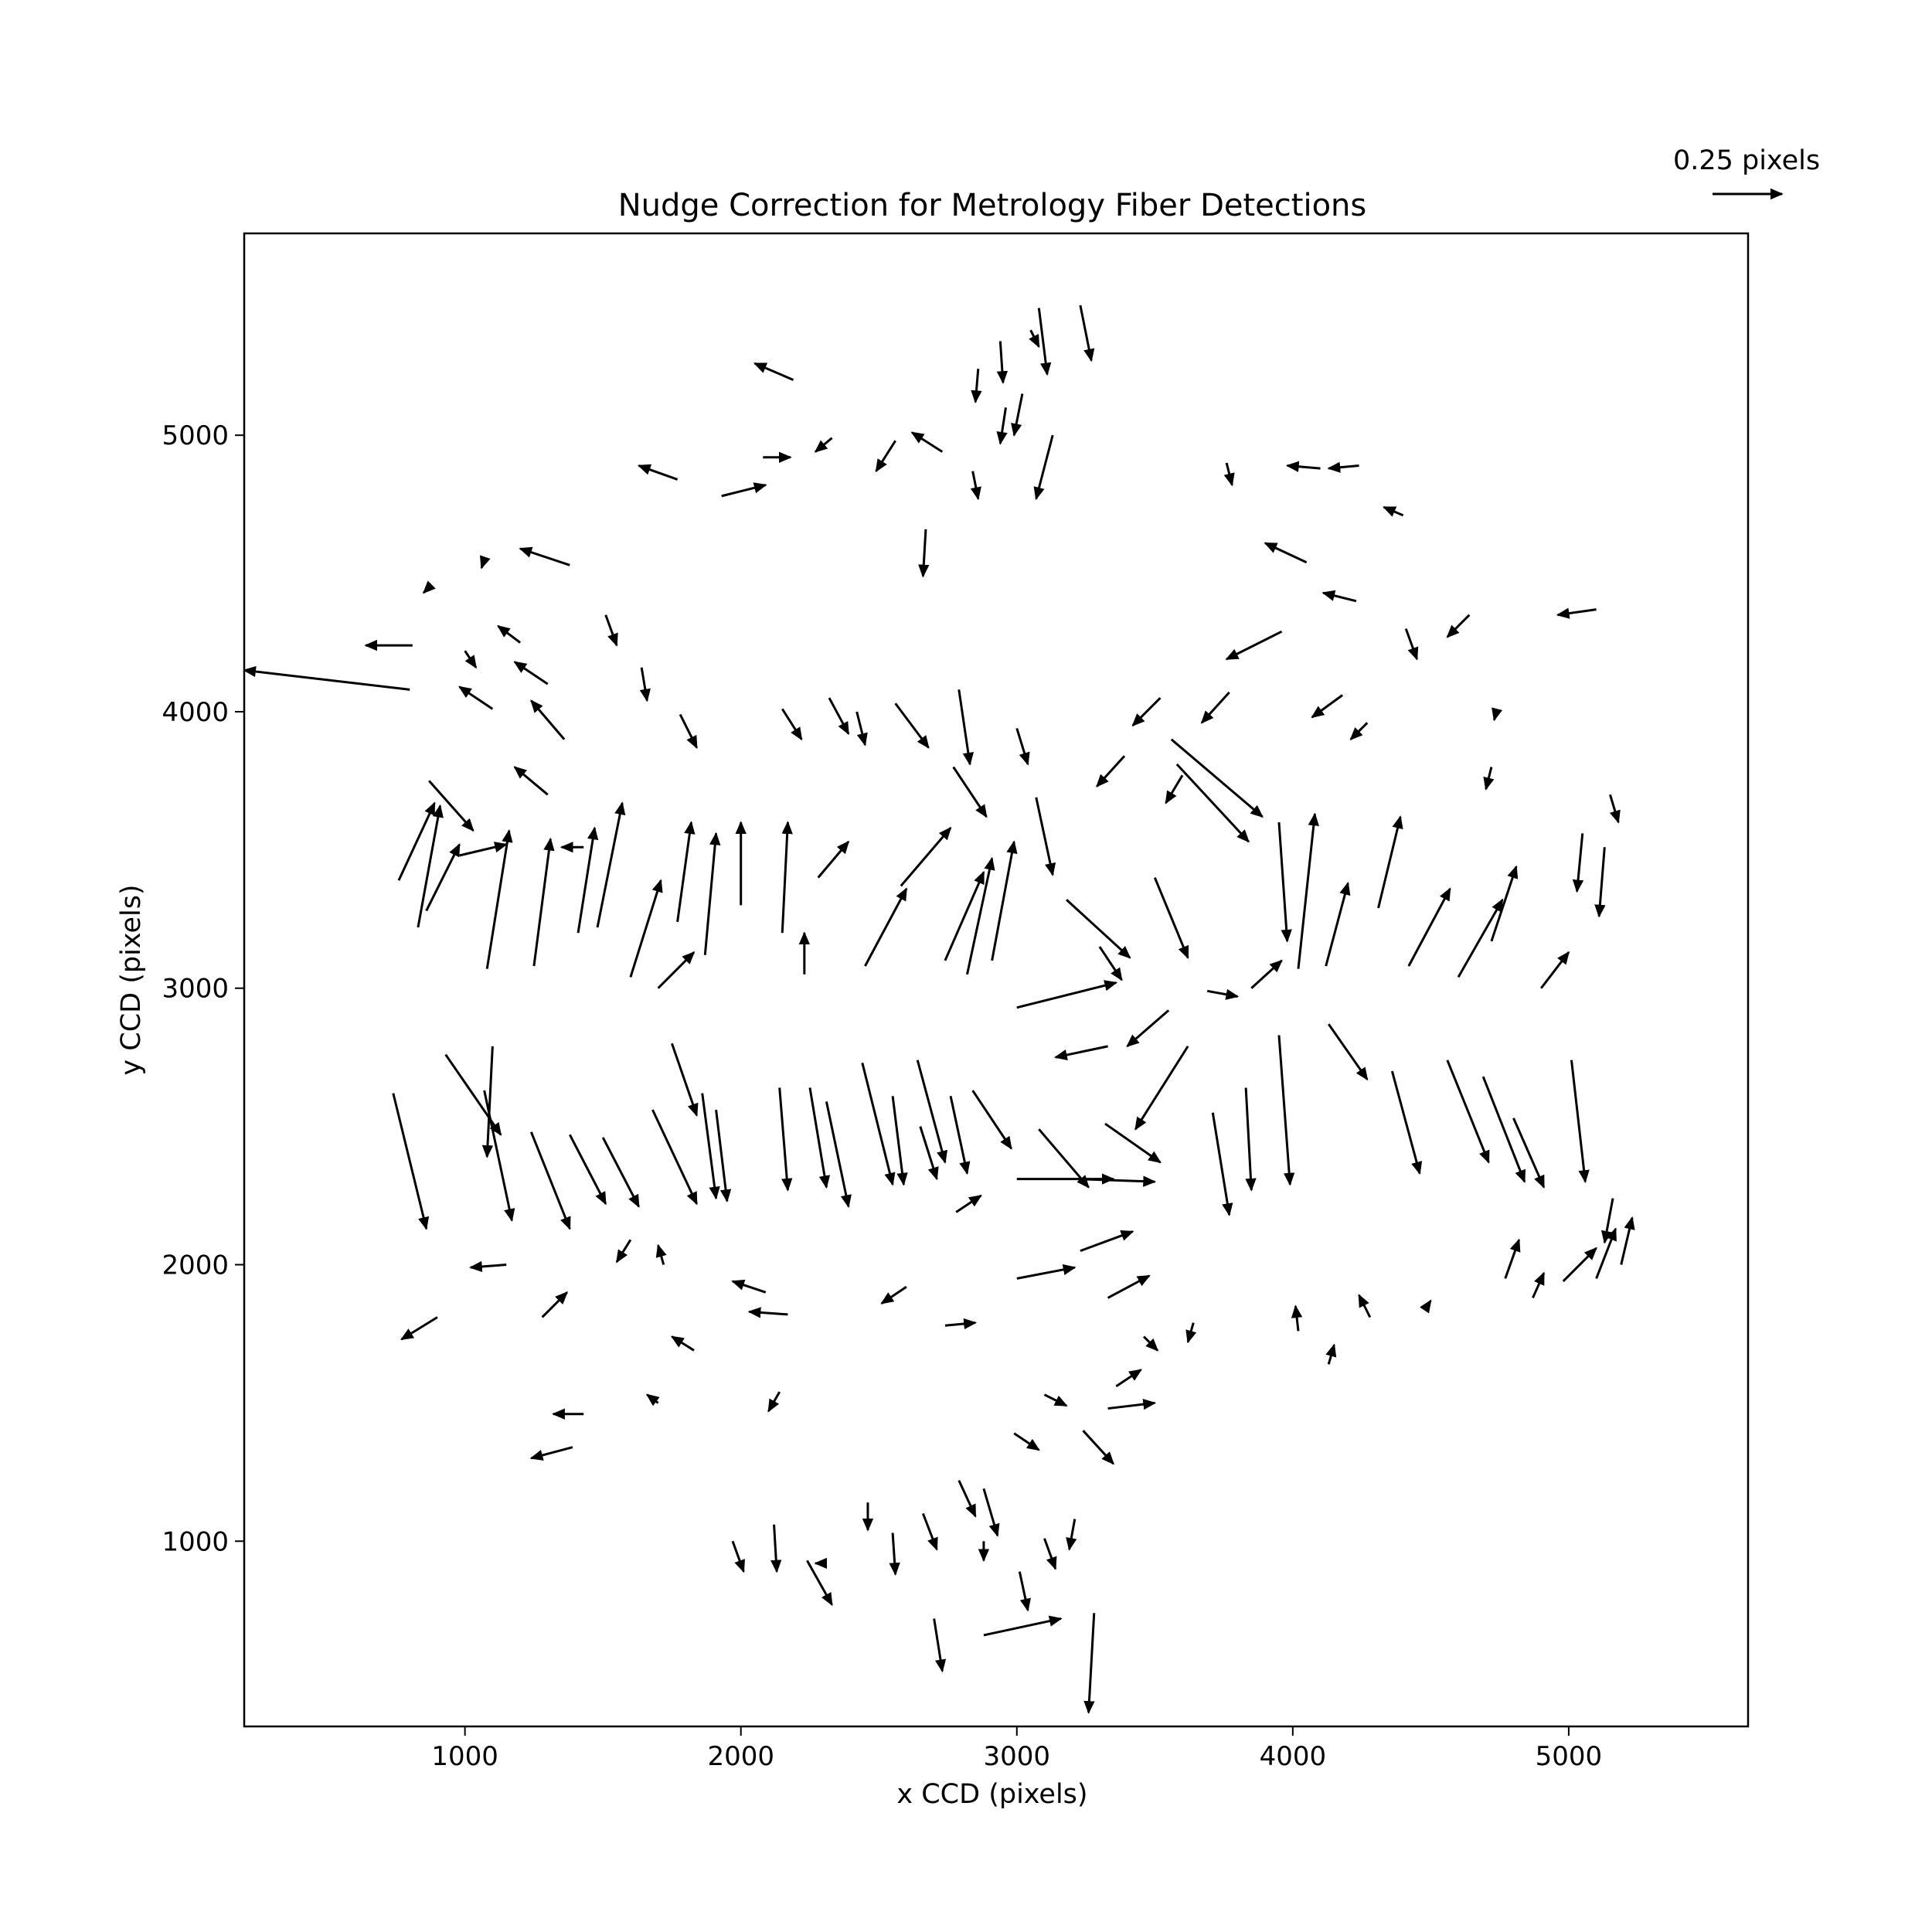 Image resolution: width=1932 pixels, height=1932 pixels. I want to click on x-tick-label: 1000, so click(464, 1756).